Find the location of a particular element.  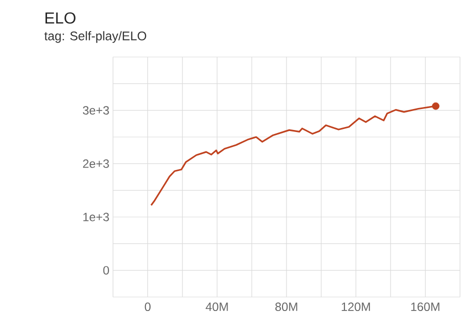

y-tick-label: 2e+3 is located at coordinates (96, 163).